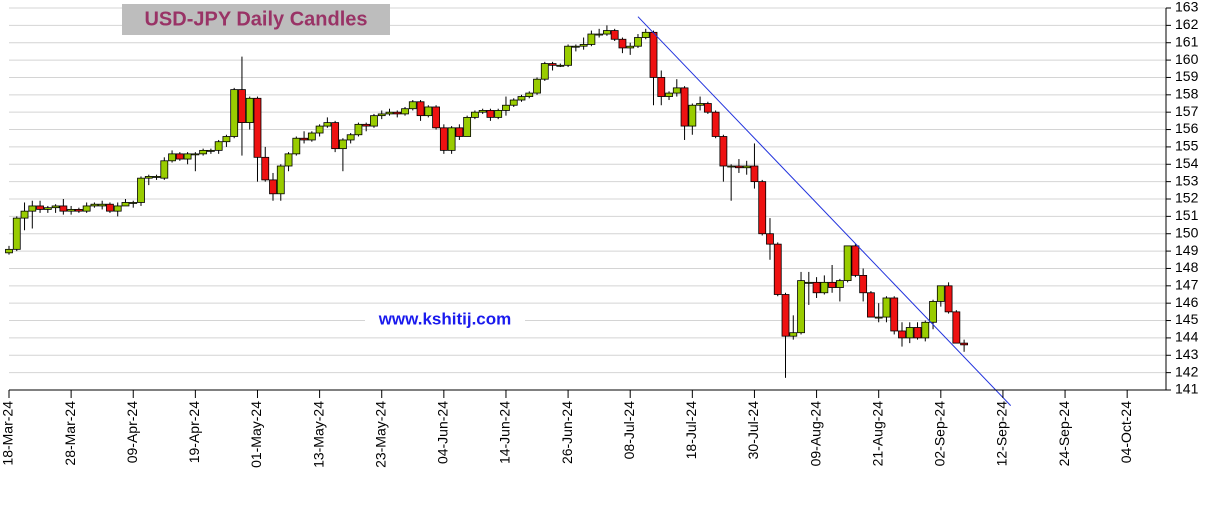  I want to click on y-tick-label: 155, so click(1187, 146).